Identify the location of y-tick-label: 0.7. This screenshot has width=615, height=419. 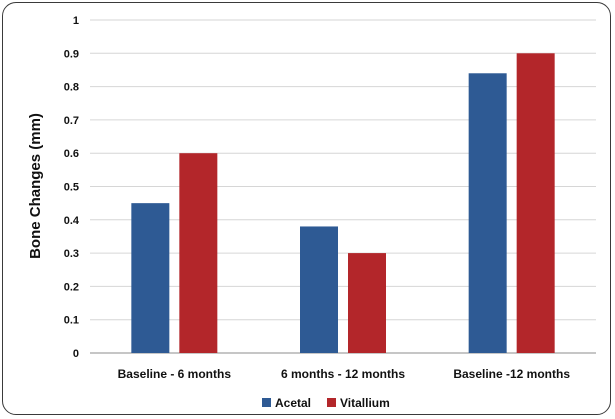
(71, 121).